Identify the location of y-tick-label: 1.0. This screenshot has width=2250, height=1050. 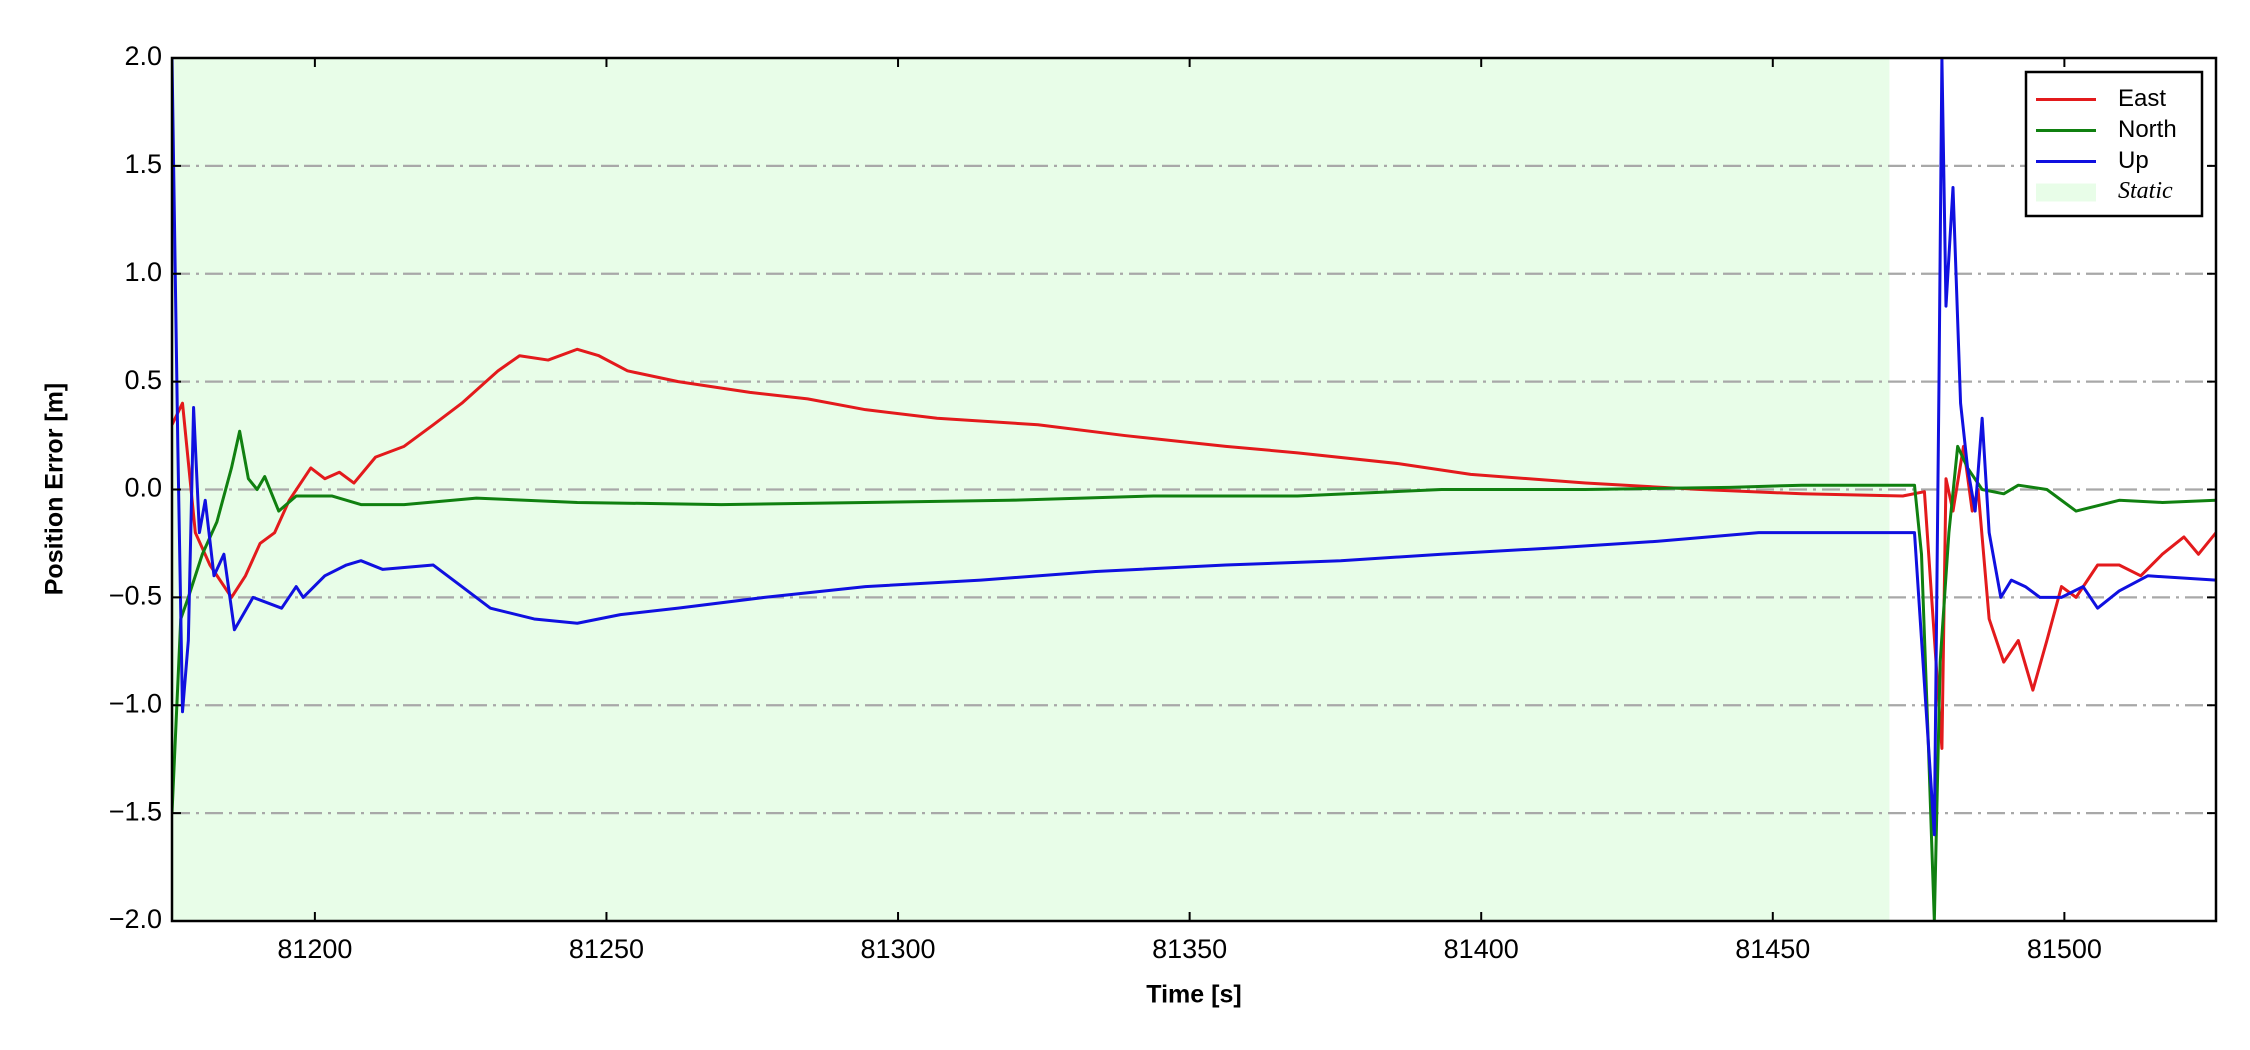
(143, 272).